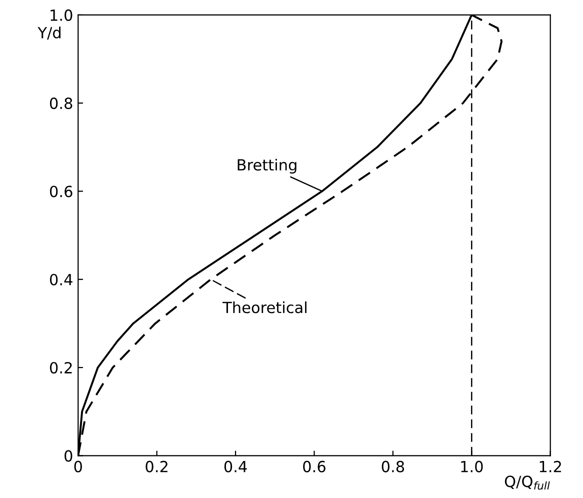 This screenshot has width=583, height=498. Describe the element at coordinates (235, 466) in the screenshot. I see `x-tick-label: 0.4` at that location.